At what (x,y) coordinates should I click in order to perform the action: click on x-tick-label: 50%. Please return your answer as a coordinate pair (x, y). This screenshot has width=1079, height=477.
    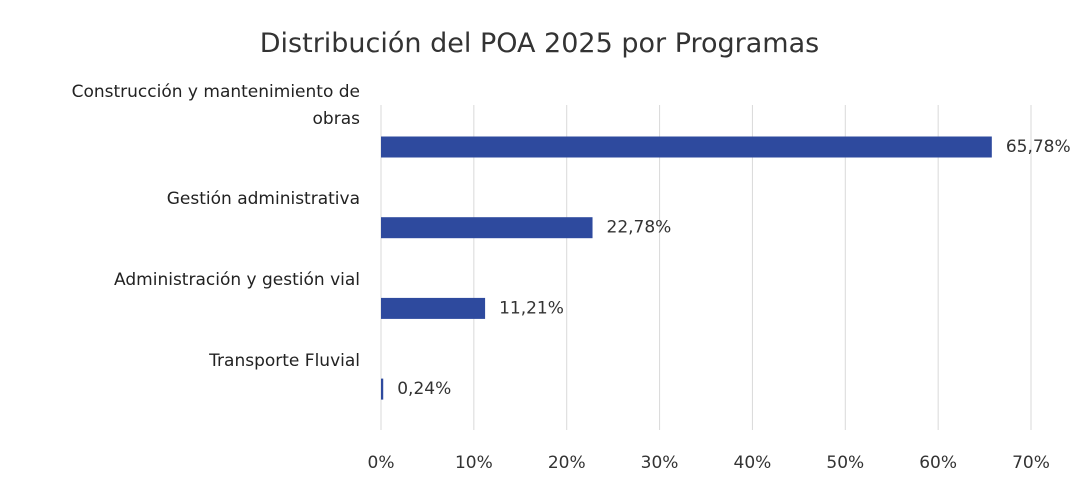
    Looking at the image, I should click on (845, 463).